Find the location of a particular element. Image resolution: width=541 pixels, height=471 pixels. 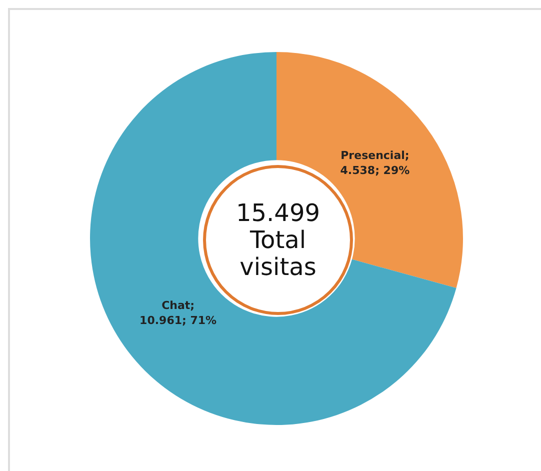

text: 15.499 Total visitas is located at coordinates (278, 239).